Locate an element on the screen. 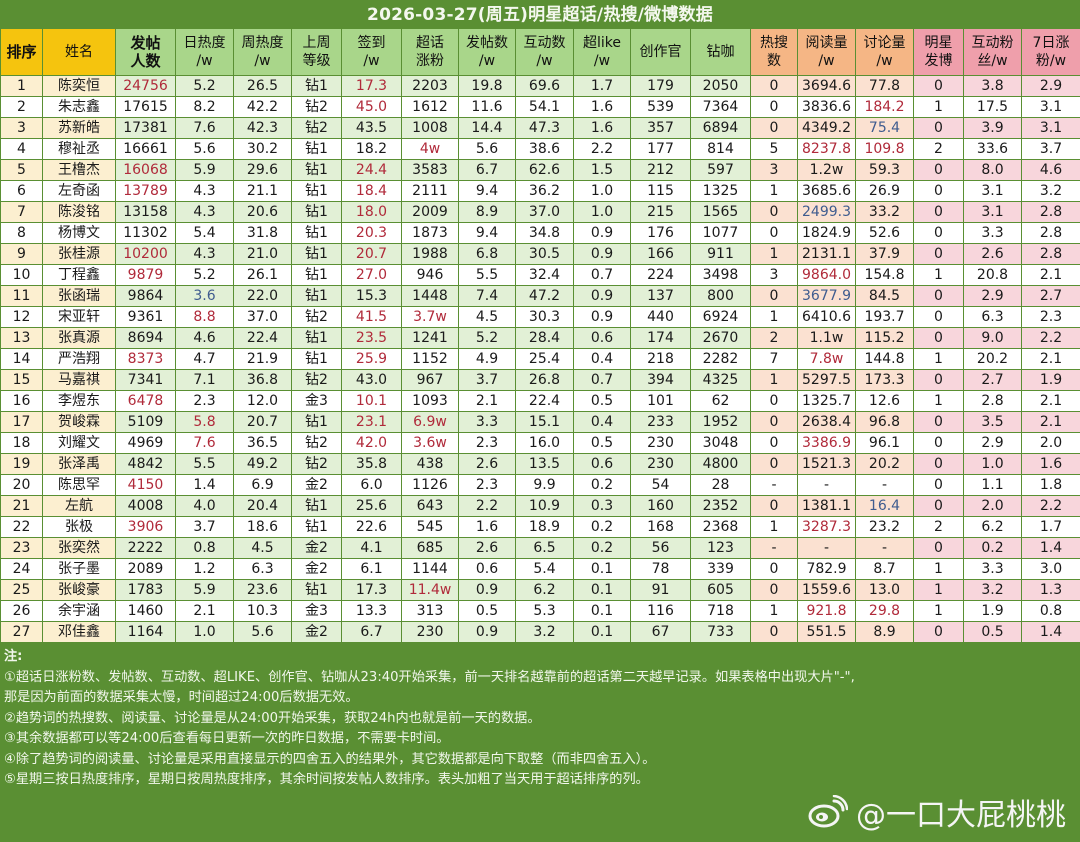 The image size is (1080, 842). cell-seven-day-fans: 1.6 is located at coordinates (1050, 464).